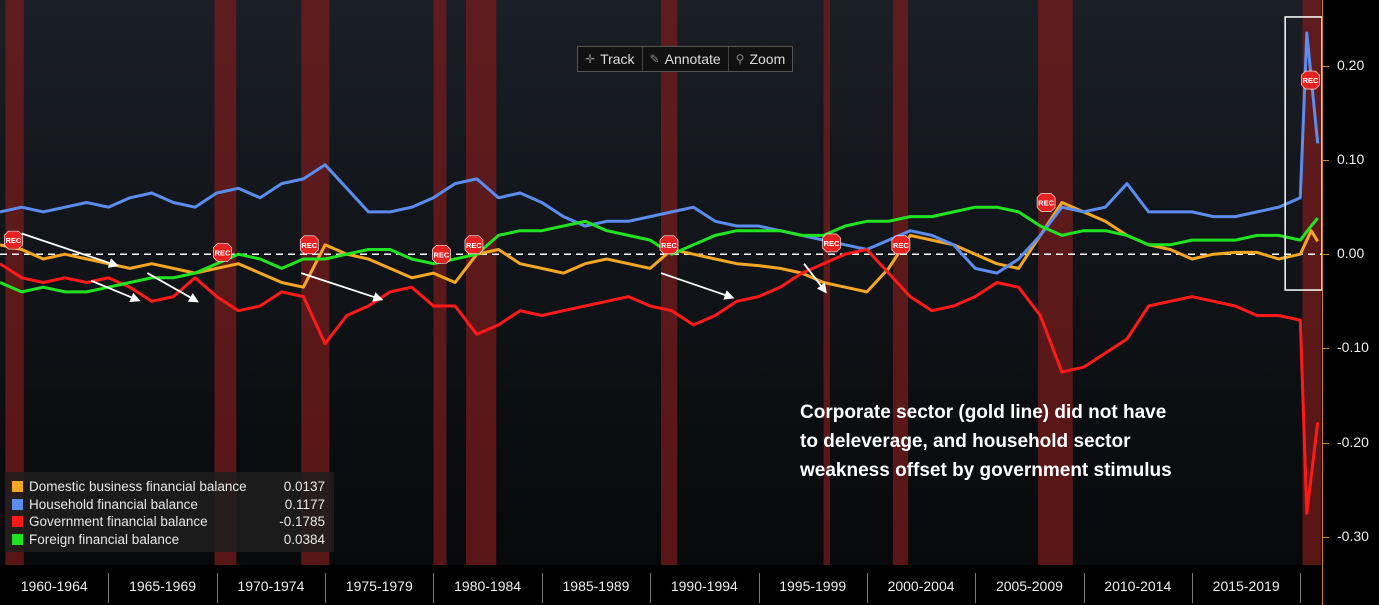 The image size is (1379, 605). What do you see at coordinates (921, 586) in the screenshot?
I see `x-tick-label: 2000-2004` at bounding box center [921, 586].